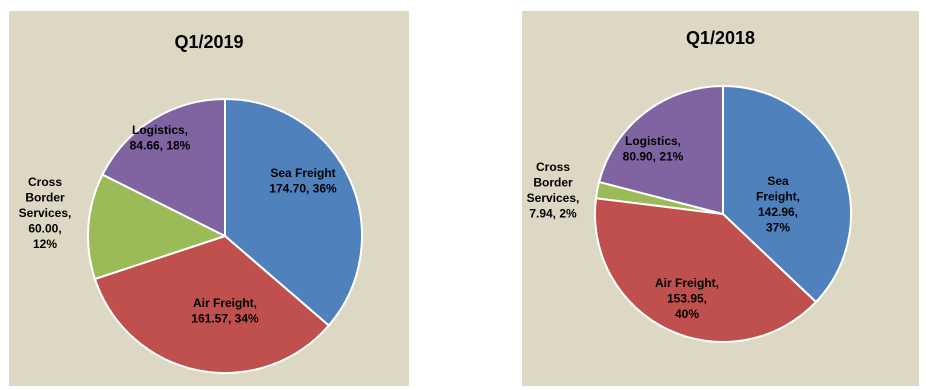 The width and height of the screenshot is (926, 390). I want to click on data-label-air-freight: Air Freight, 161.57, 34%, so click(225, 311).